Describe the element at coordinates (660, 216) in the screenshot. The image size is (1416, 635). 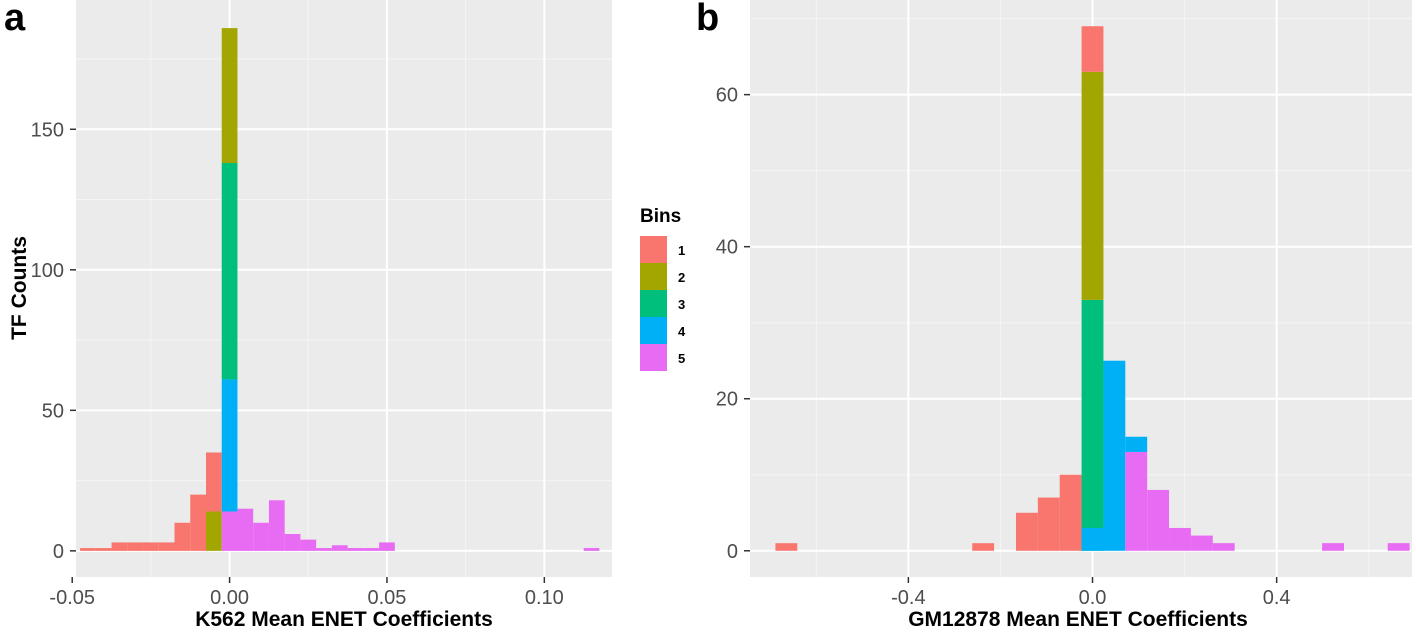
I see `legend-title: Bins` at that location.